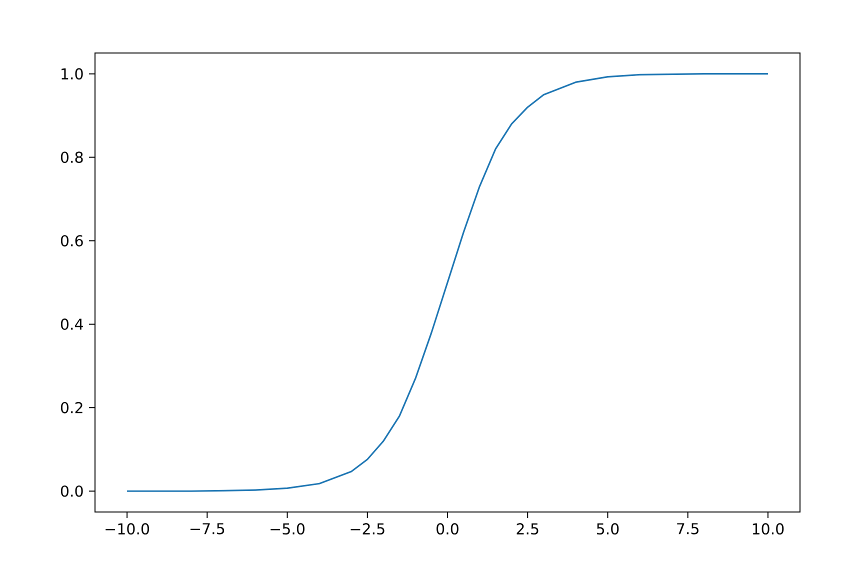 The image size is (862, 580). I want to click on x-tick-label: 5.0, so click(607, 529).